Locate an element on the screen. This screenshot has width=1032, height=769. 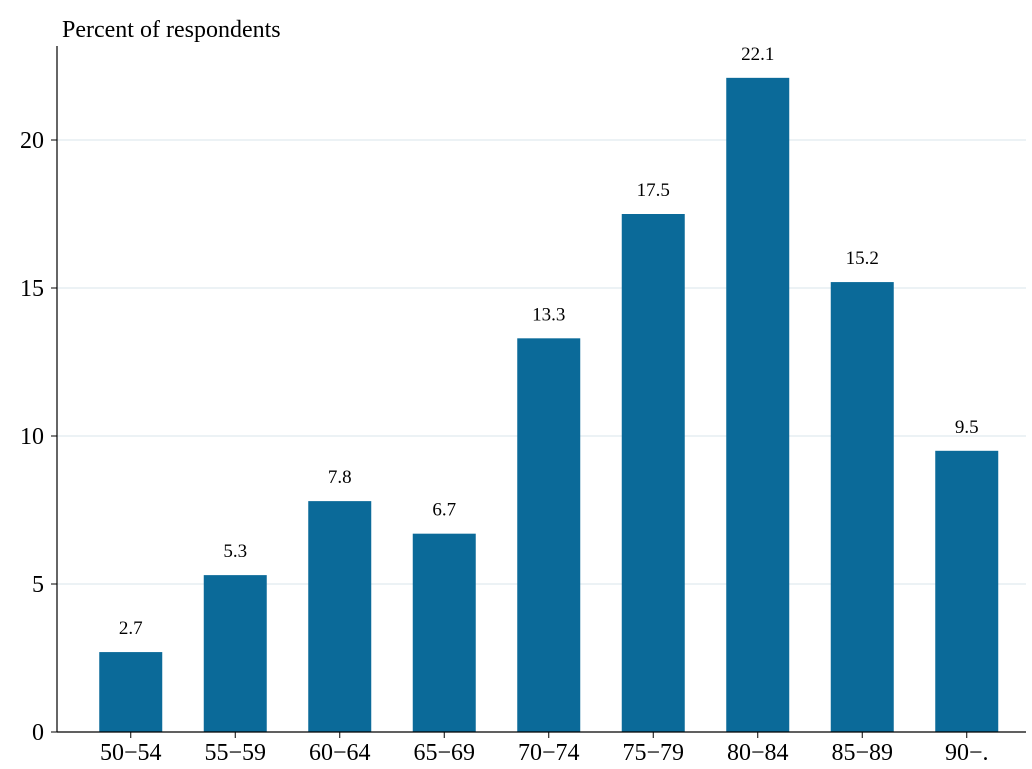
data-label-4: 13.3 is located at coordinates (548, 314).